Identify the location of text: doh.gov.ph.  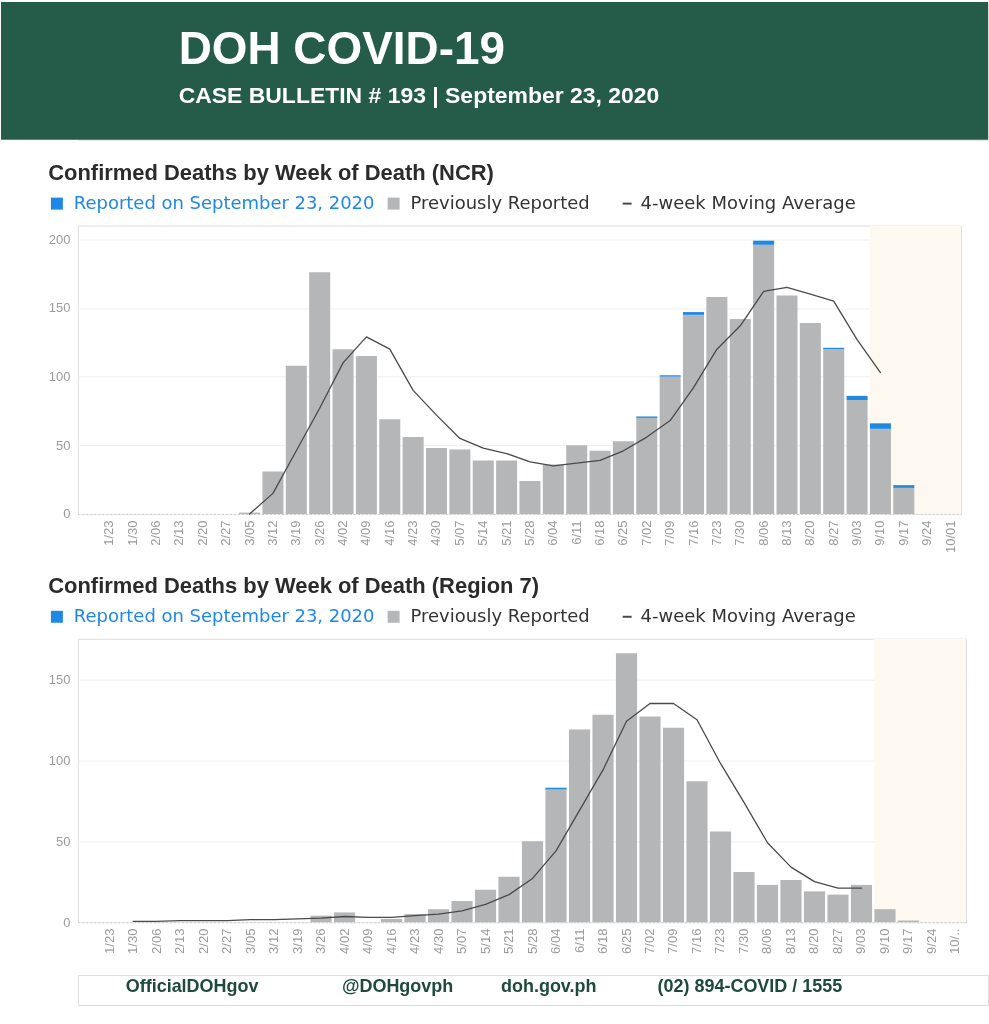
(549, 986).